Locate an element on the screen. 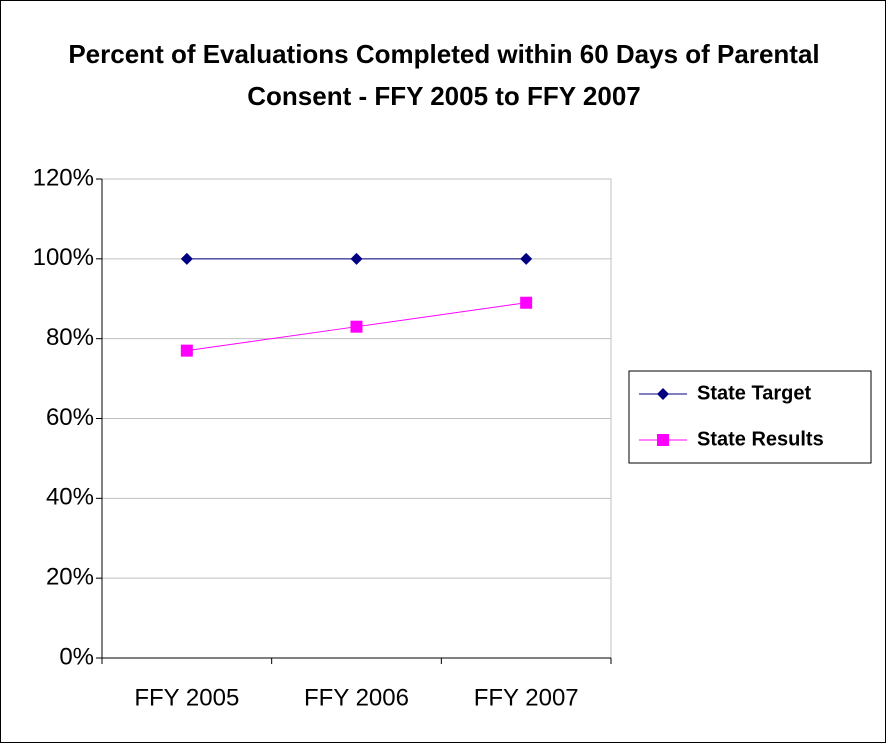 This screenshot has height=743, width=886. x-tick-label: FFY 2005 is located at coordinates (186, 697).